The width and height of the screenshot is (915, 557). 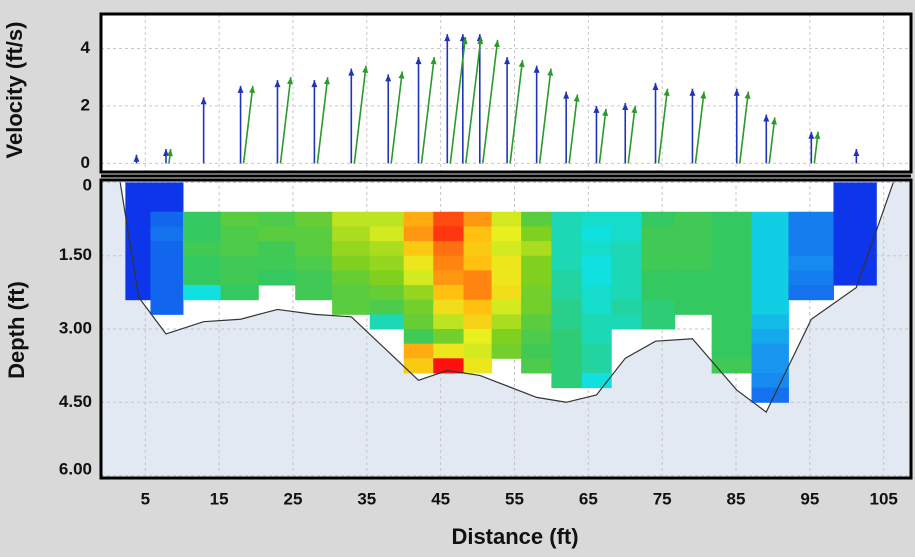 What do you see at coordinates (366, 498) in the screenshot?
I see `x-tick-label: 35` at bounding box center [366, 498].